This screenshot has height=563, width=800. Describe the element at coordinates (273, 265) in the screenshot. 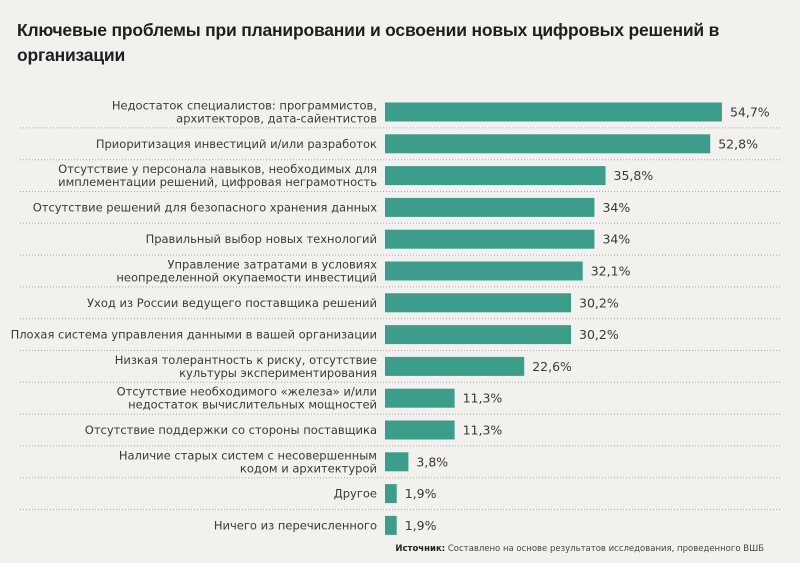

I see `category-label-line: Управление затратами в условиях` at that location.